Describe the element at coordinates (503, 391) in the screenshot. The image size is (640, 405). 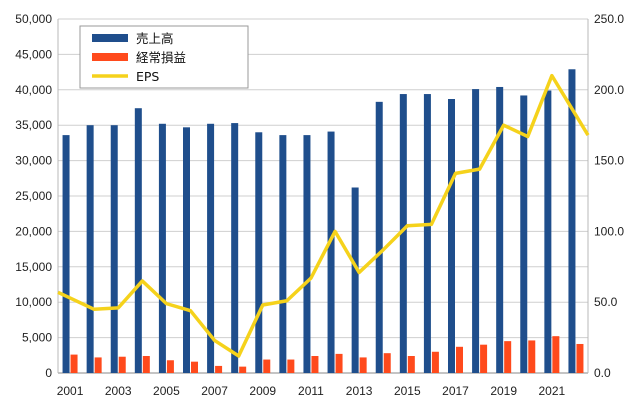
I see `x-tick-label: 2019` at that location.